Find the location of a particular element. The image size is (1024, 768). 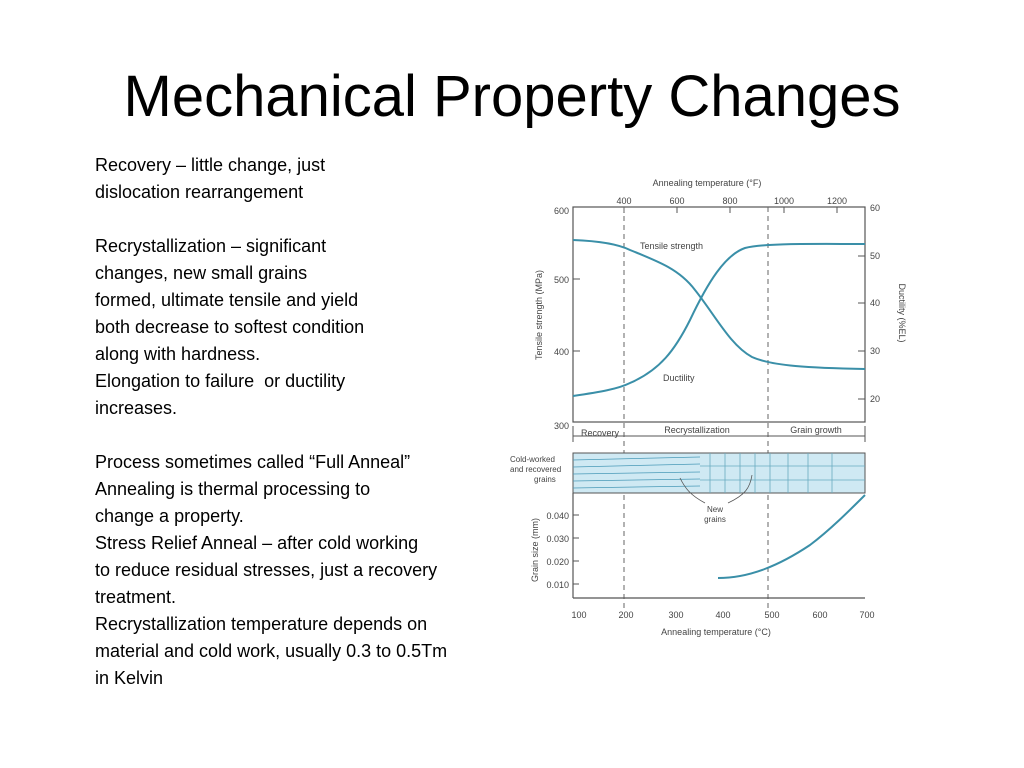

top-axis-label: Annealing temperature (°F) is located at coordinates (707, 183).